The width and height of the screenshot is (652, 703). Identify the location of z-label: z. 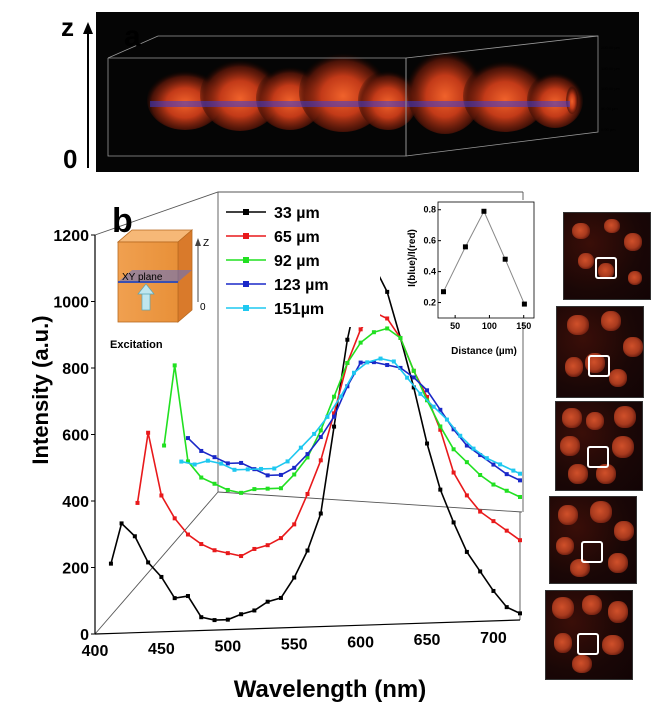
(67, 27).